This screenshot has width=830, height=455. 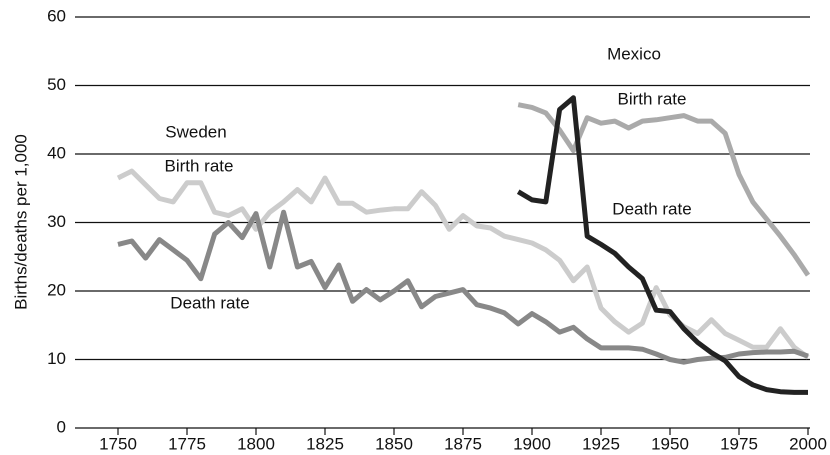 What do you see at coordinates (61, 426) in the screenshot?
I see `y-tick-label: 0` at bounding box center [61, 426].